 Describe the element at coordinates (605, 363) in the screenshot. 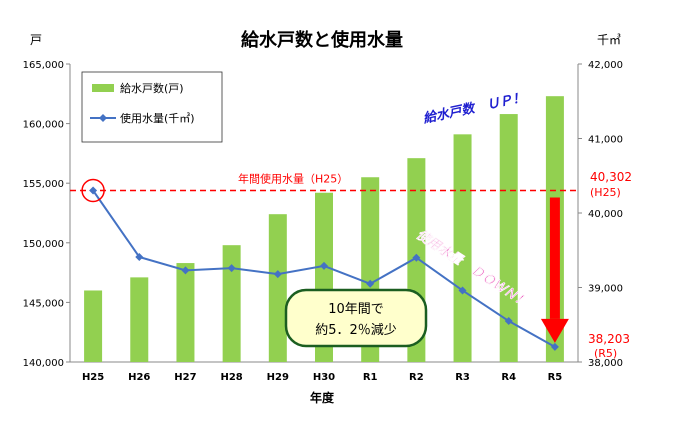

I see `right-tick-label: 38,000` at that location.